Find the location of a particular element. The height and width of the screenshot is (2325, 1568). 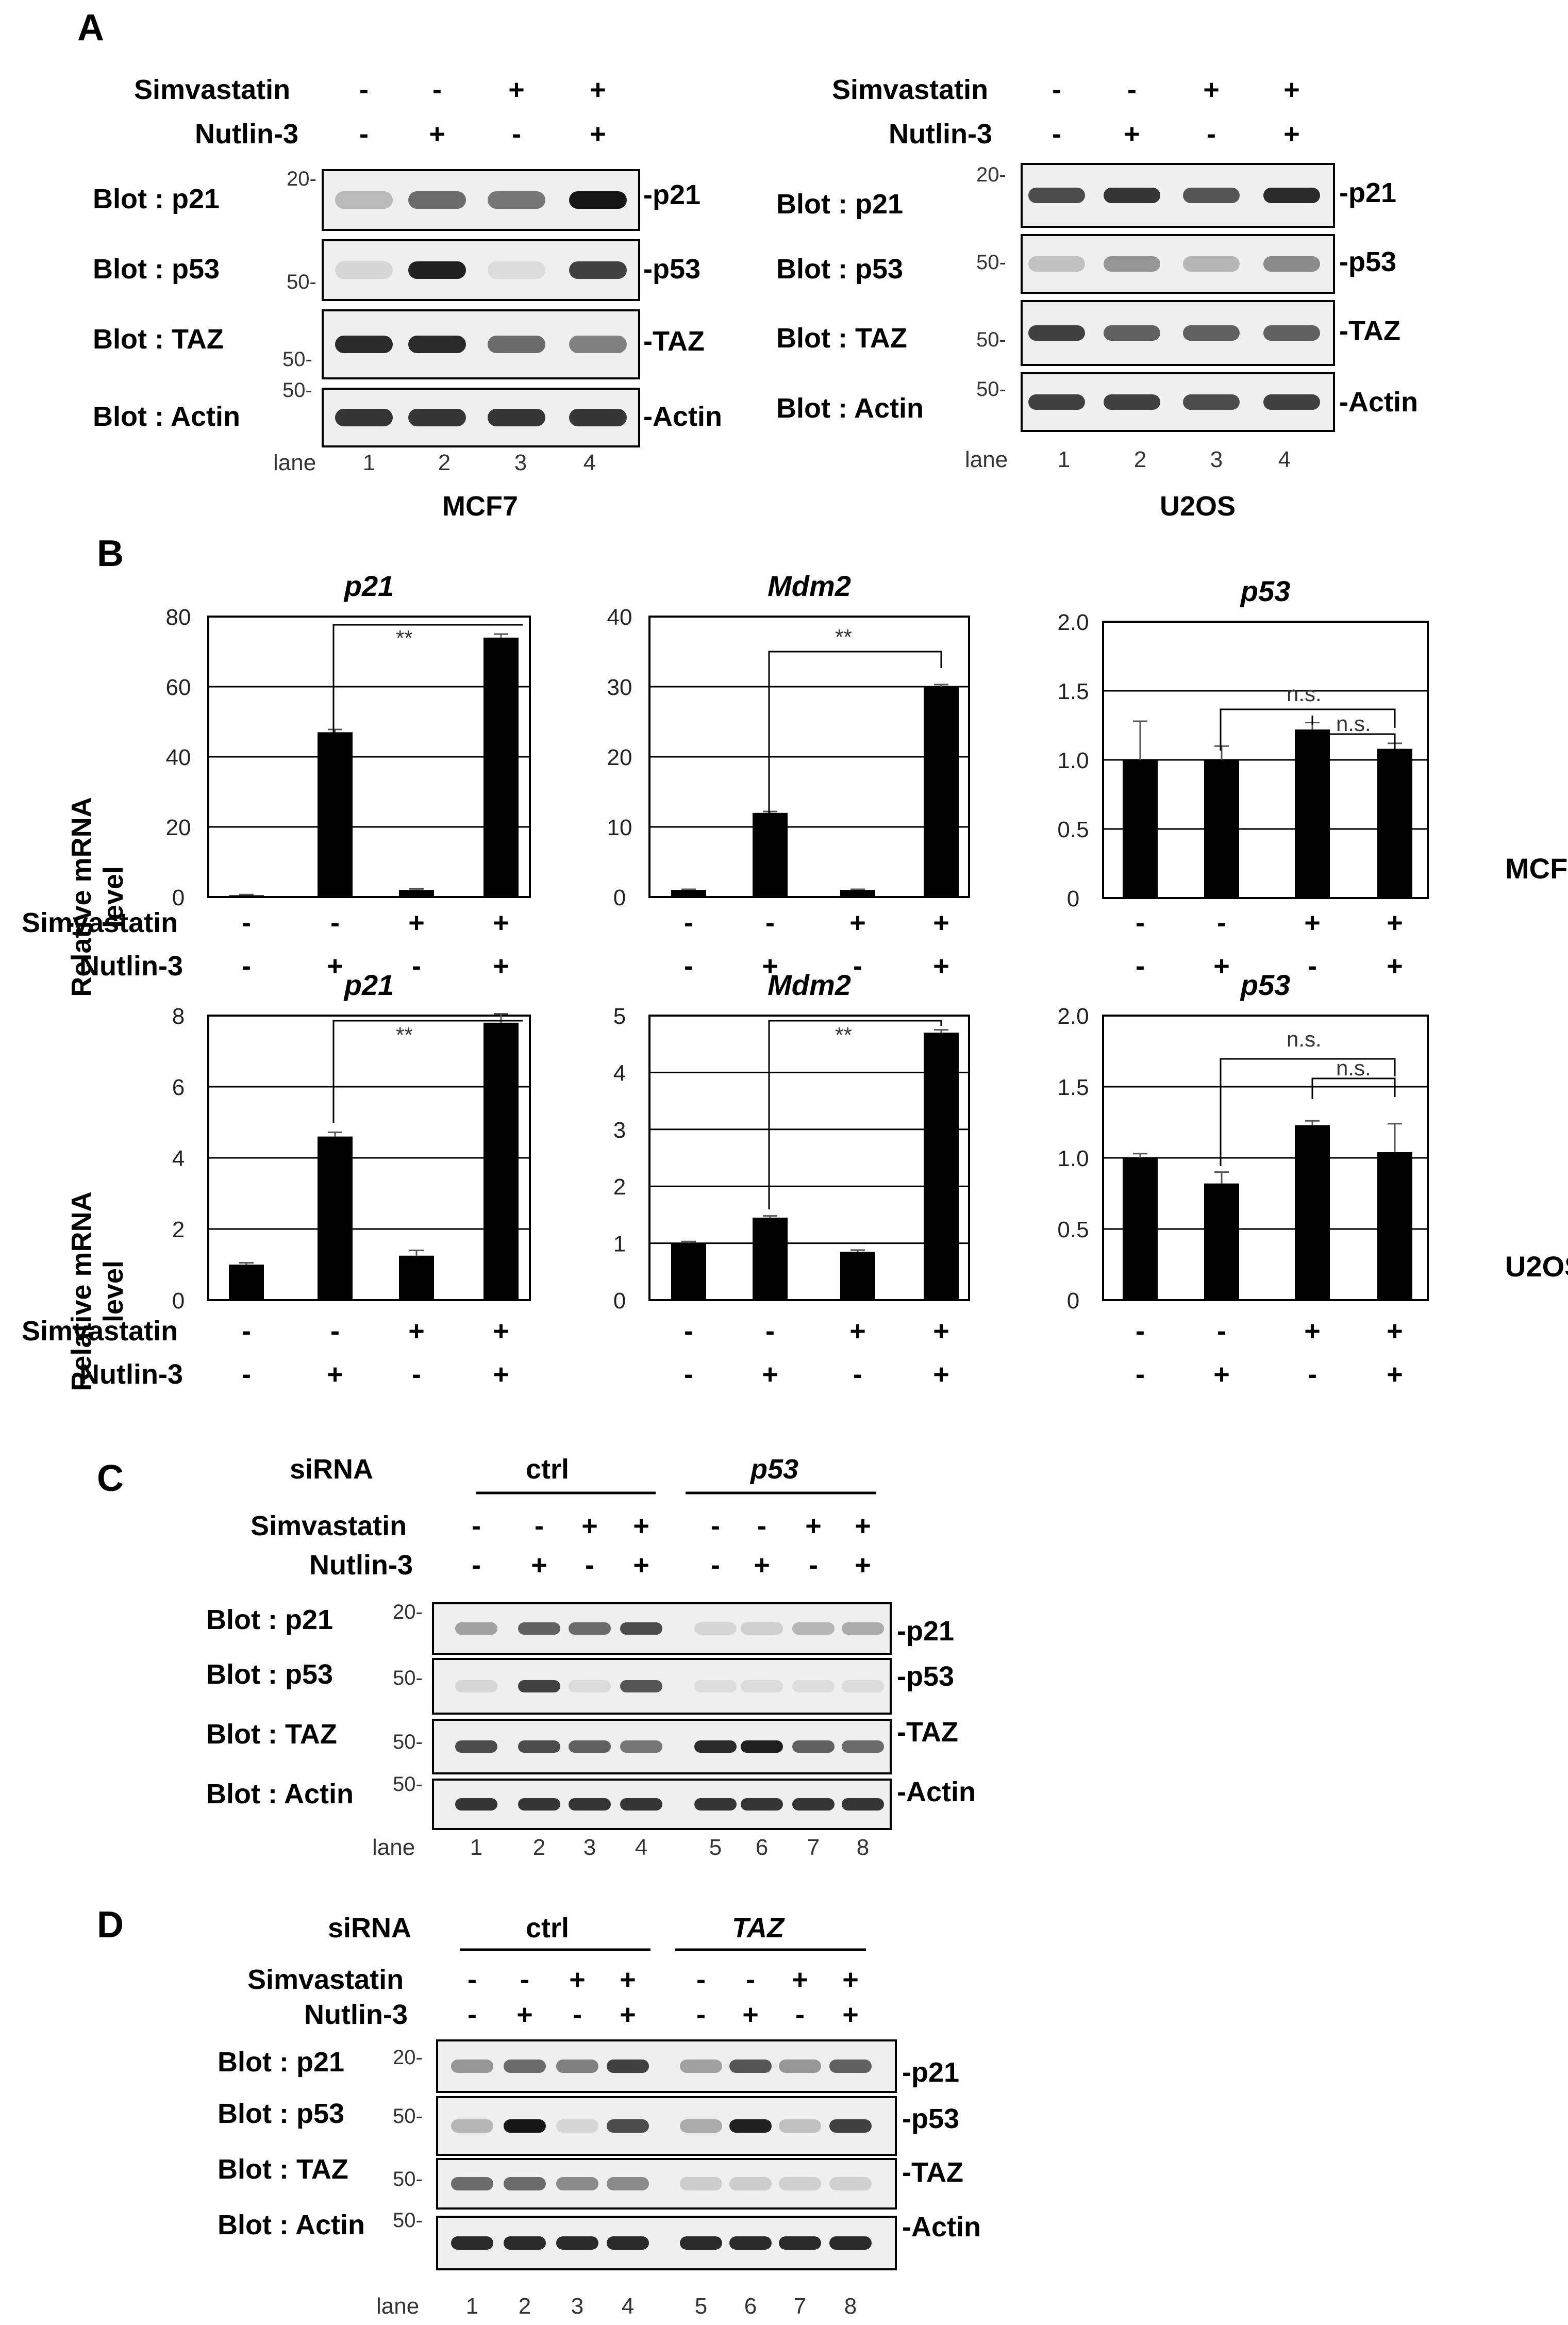

mcf7-simvastatin-sign-4: + is located at coordinates (598, 89).